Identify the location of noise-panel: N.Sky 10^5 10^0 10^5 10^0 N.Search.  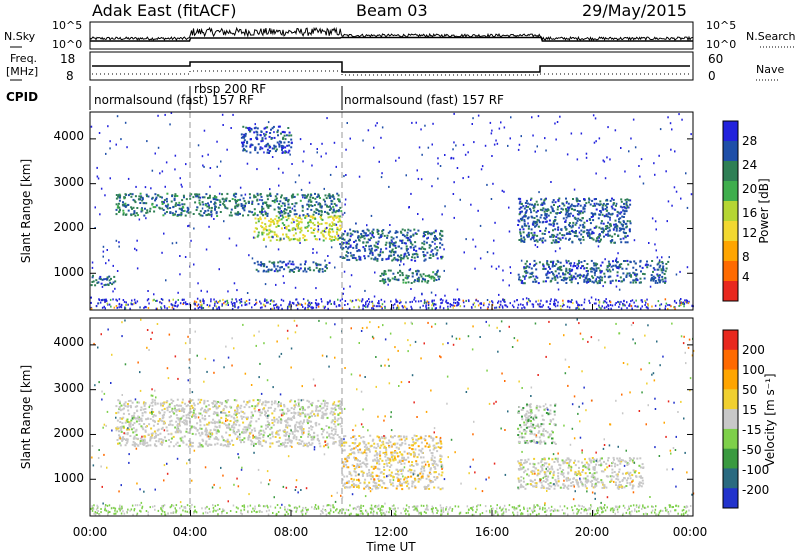
(400, 35).